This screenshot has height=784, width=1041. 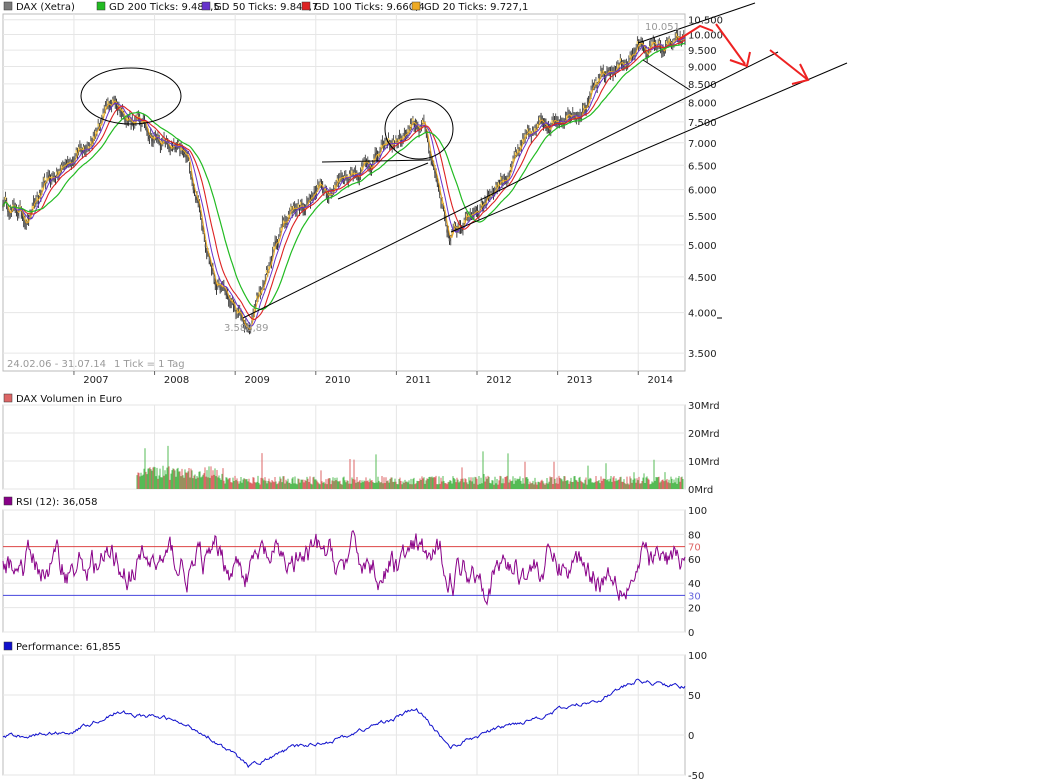 I want to click on legend-entry: GD 50 Ticks: 9.845,7, so click(x=266, y=7).